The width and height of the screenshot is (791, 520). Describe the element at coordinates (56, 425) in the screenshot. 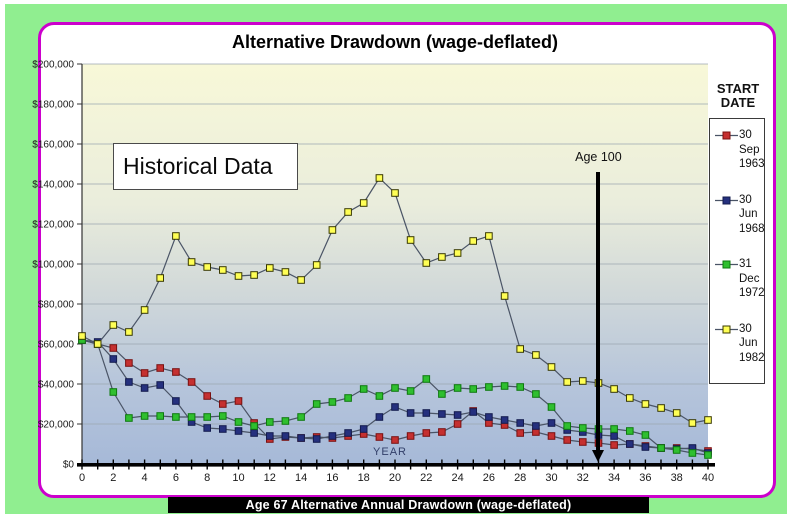

I see `svg-text: $20,000` at that location.